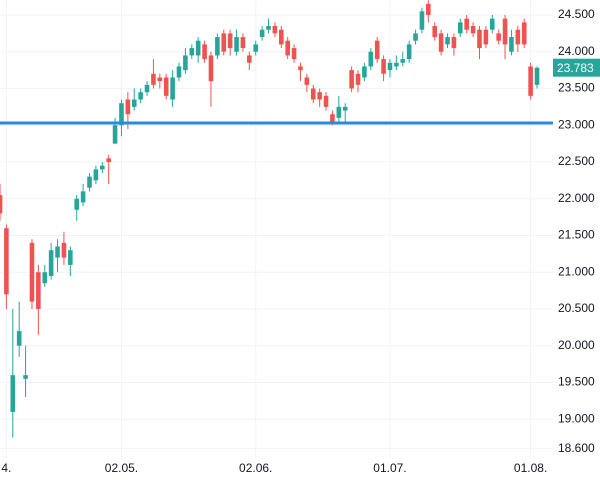  I want to click on y-tick-label: 19.500, so click(576, 382).